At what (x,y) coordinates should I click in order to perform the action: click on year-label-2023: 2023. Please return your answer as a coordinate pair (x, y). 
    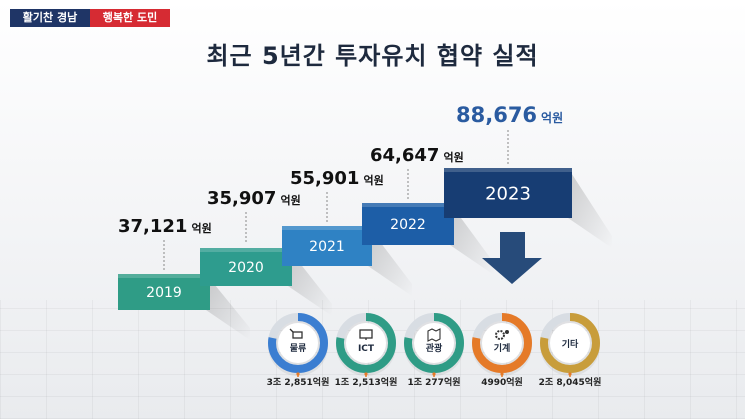
    Looking at the image, I should click on (508, 193).